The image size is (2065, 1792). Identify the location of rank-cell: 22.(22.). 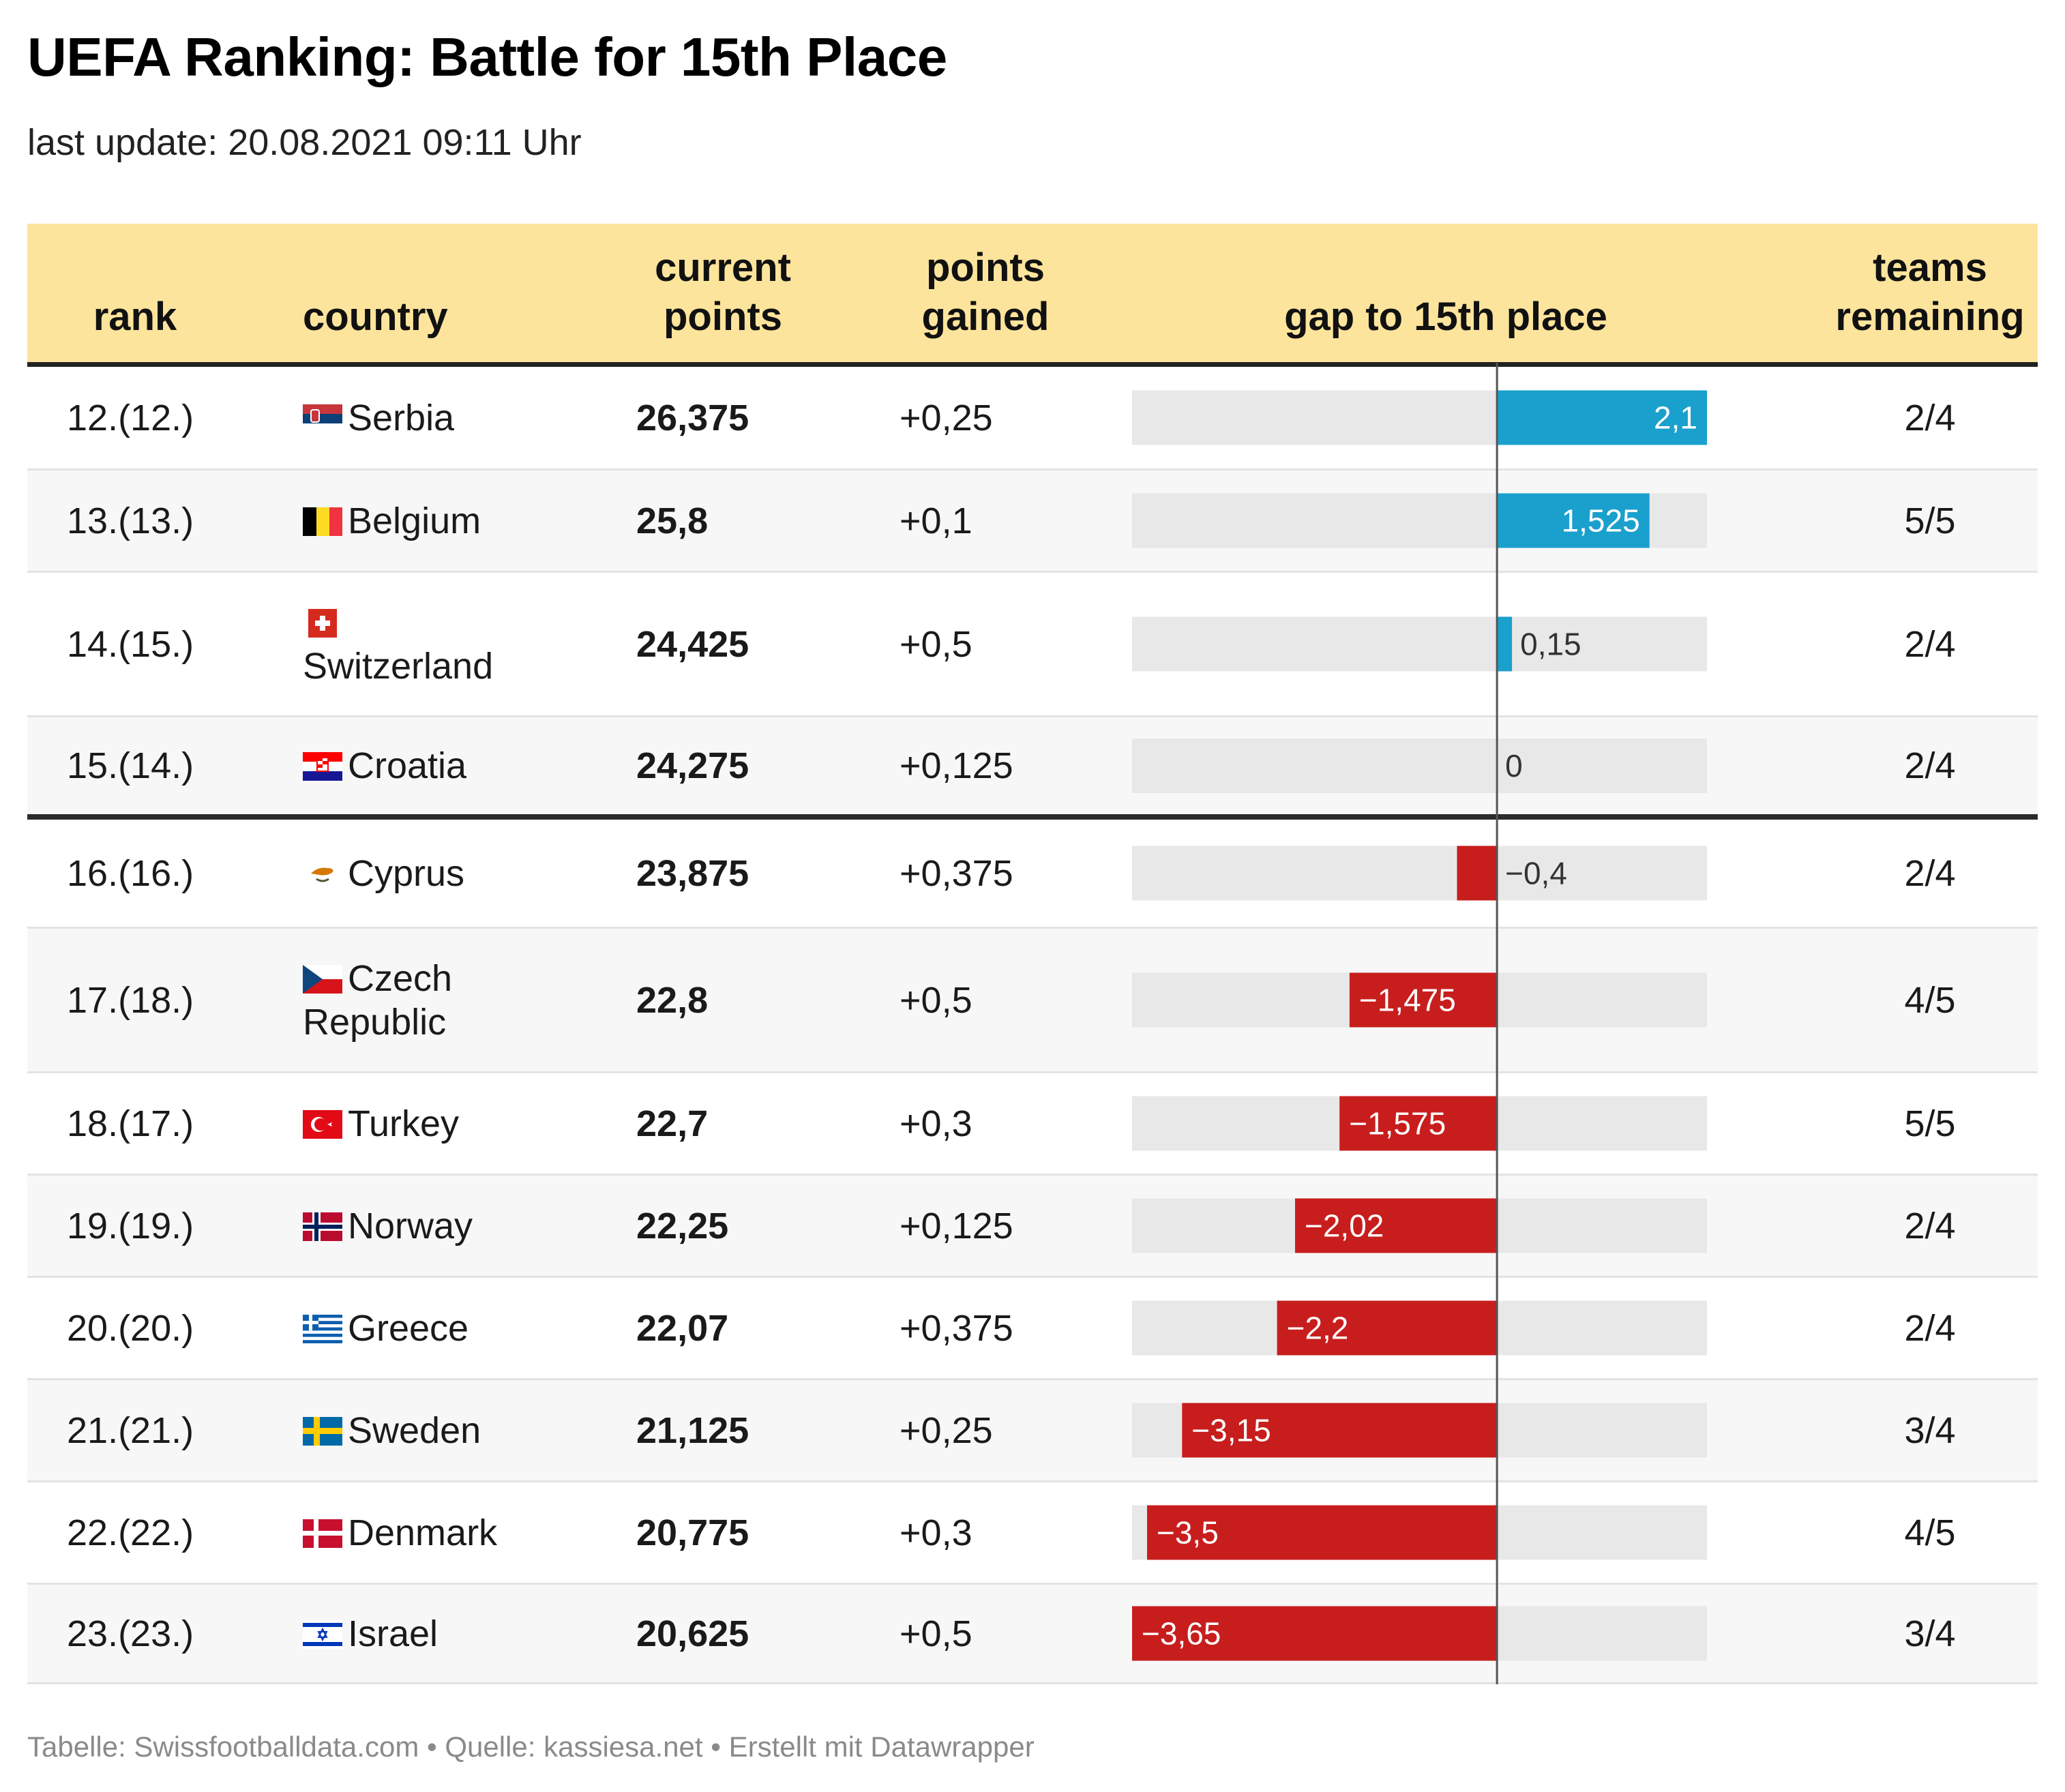
(131, 1532).